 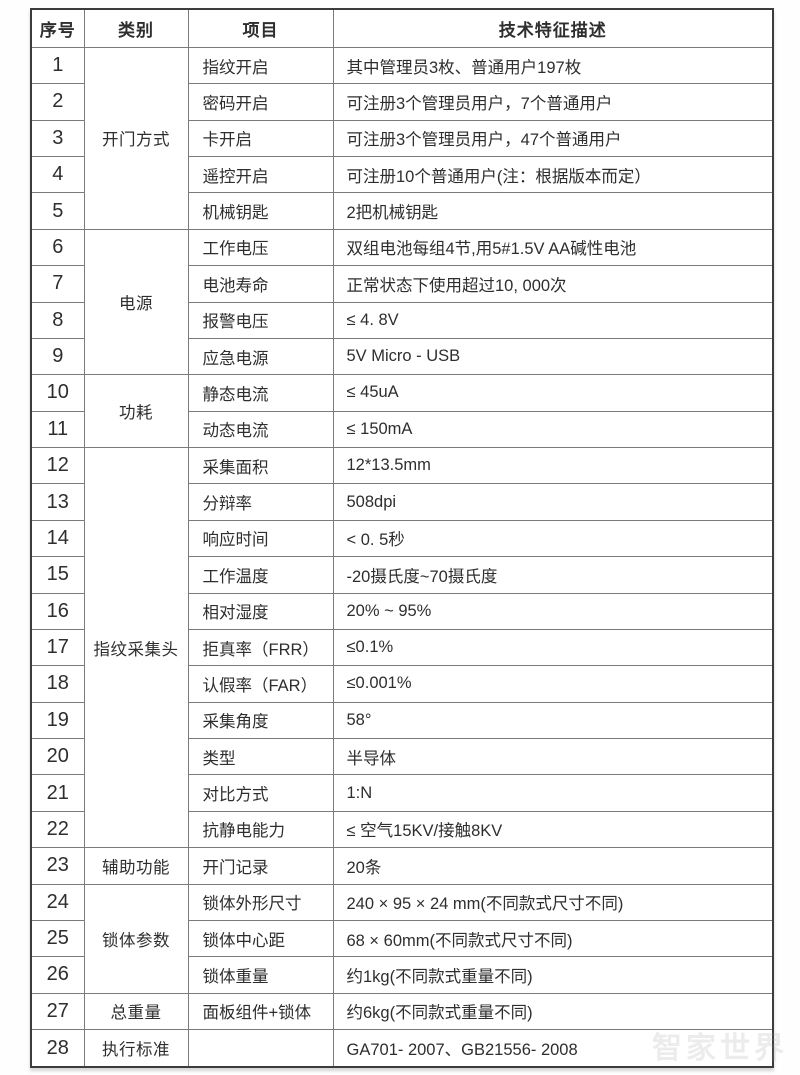 I want to click on item-cell: 分辩率, so click(x=260, y=502).